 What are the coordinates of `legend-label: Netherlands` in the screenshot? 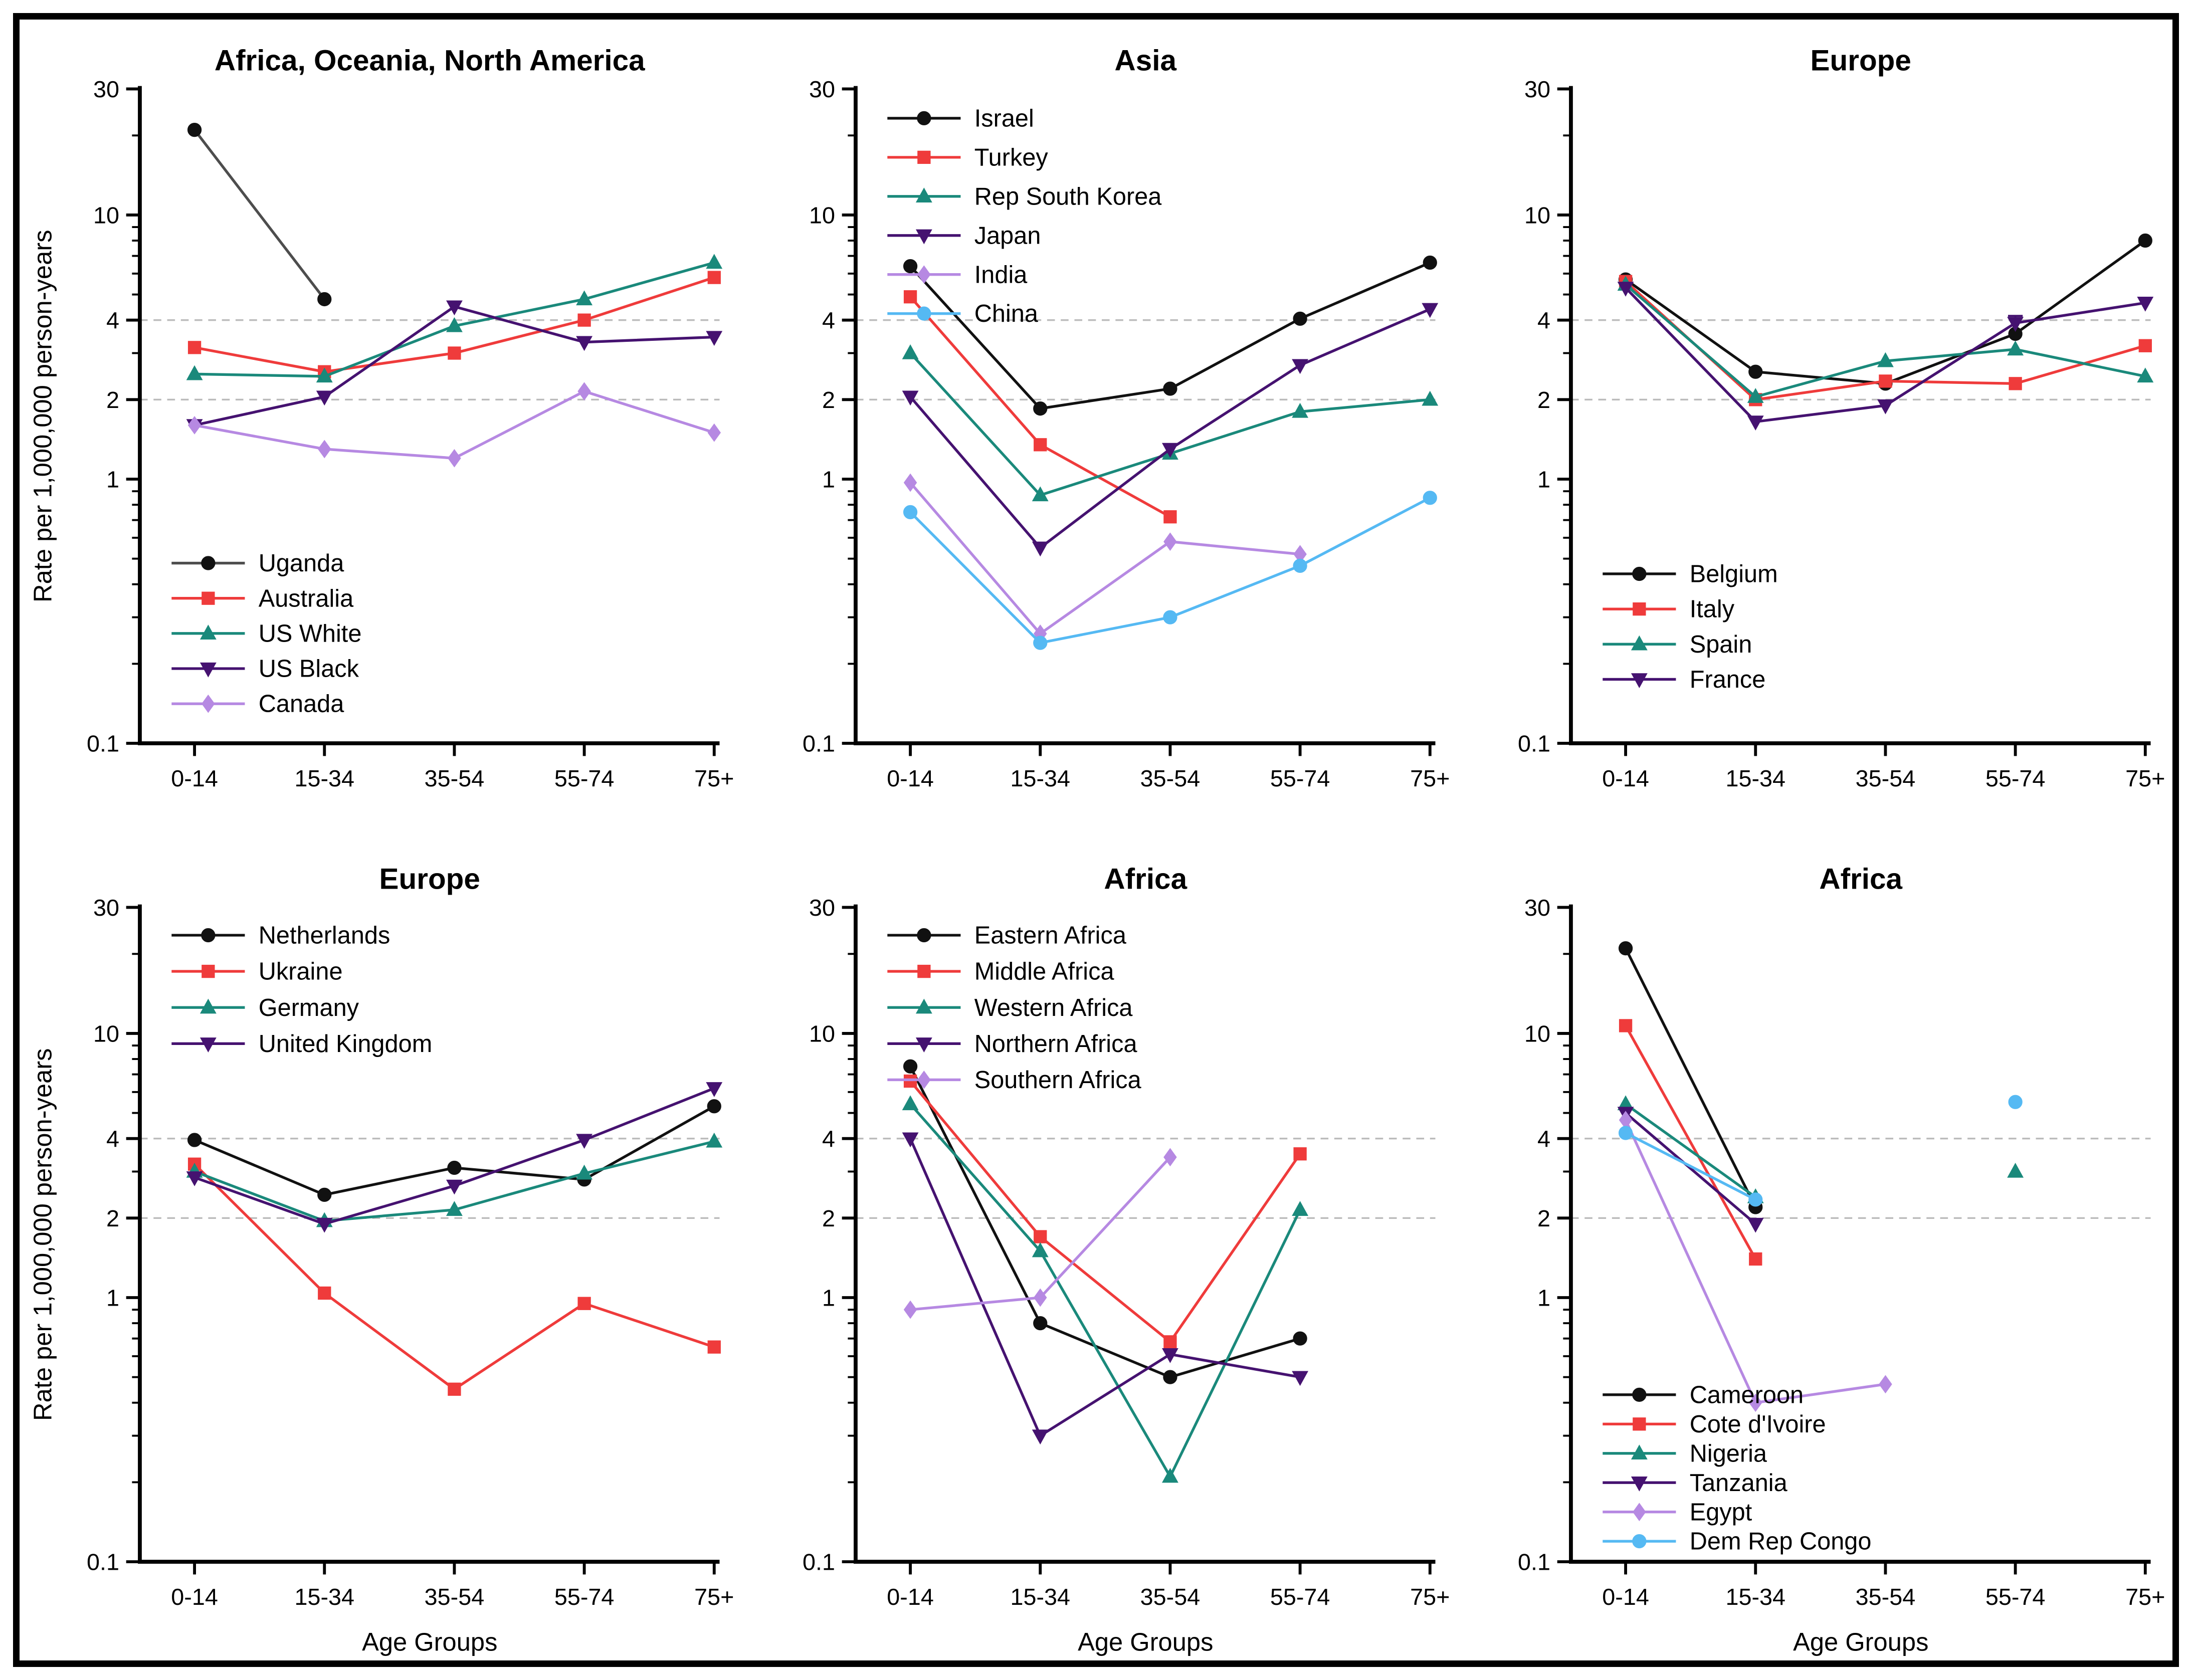 It's located at (324, 935).